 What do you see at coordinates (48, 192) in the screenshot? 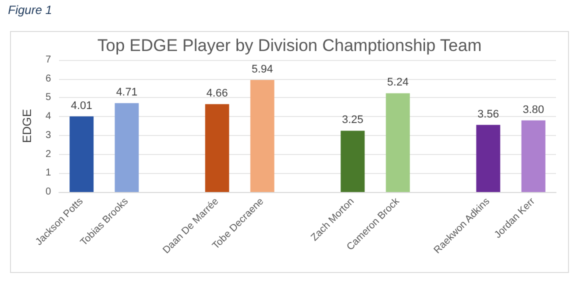
I see `y-tick-label: 0` at bounding box center [48, 192].